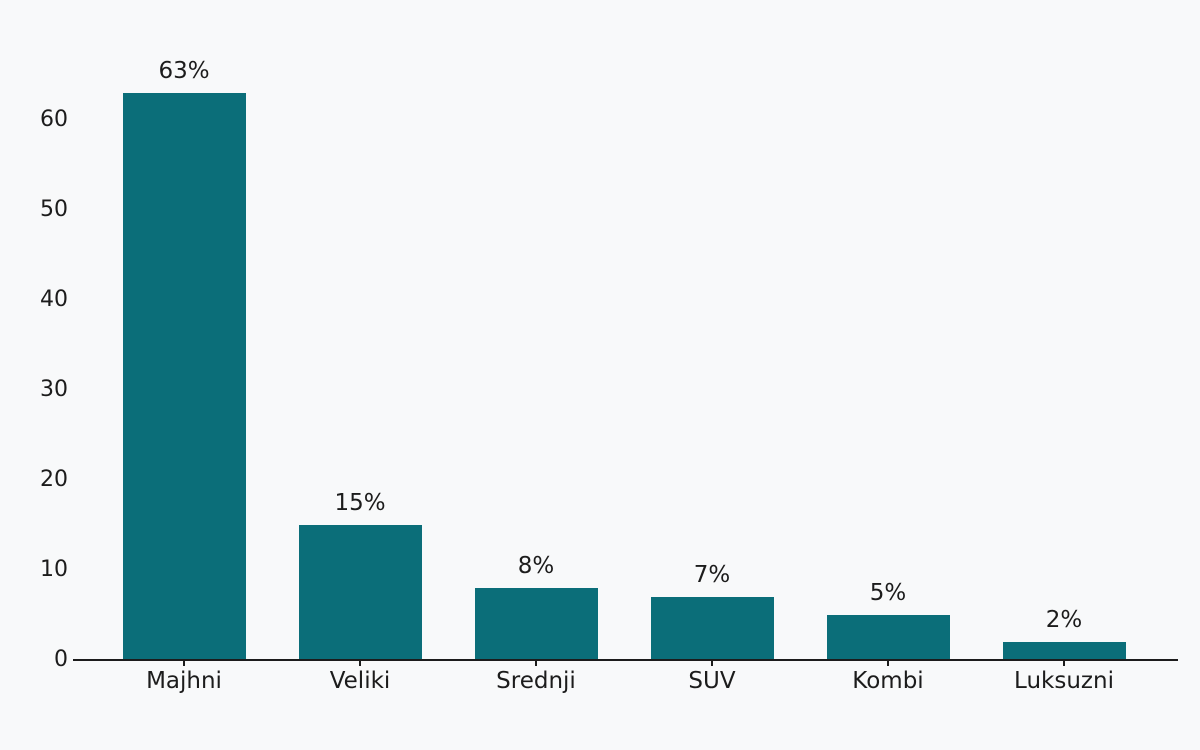 Image resolution: width=1200 pixels, height=750 pixels. What do you see at coordinates (360, 592) in the screenshot?
I see `bar-veliki` at bounding box center [360, 592].